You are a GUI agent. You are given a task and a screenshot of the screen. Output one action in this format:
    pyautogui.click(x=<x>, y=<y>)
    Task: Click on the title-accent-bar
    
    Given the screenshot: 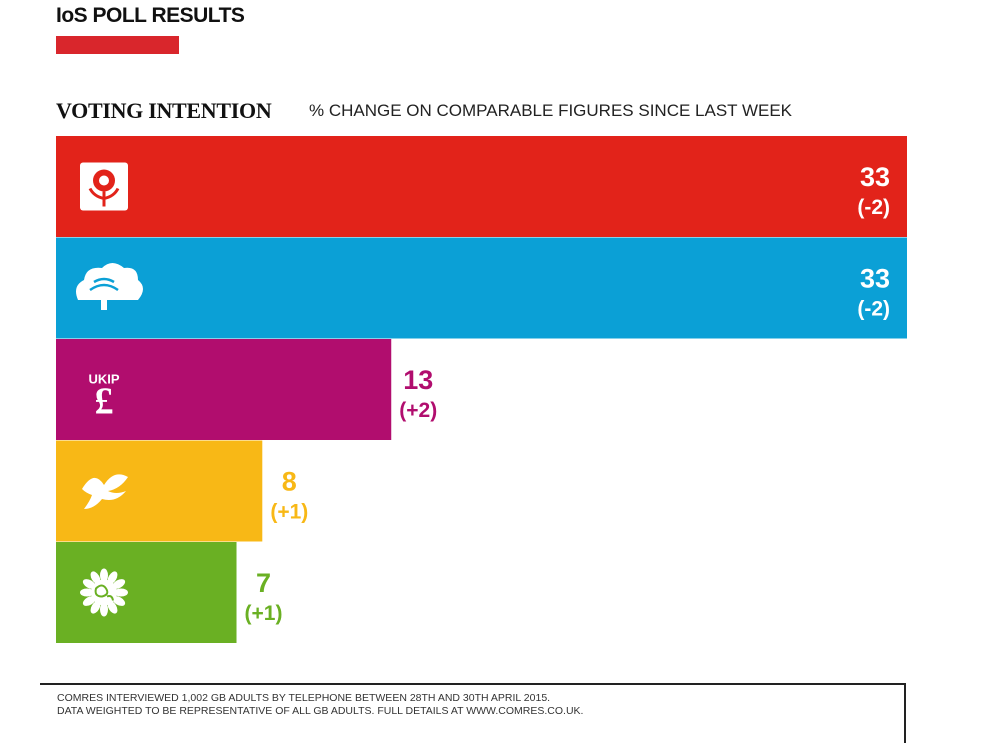 What is the action you would take?
    pyautogui.click(x=117, y=45)
    